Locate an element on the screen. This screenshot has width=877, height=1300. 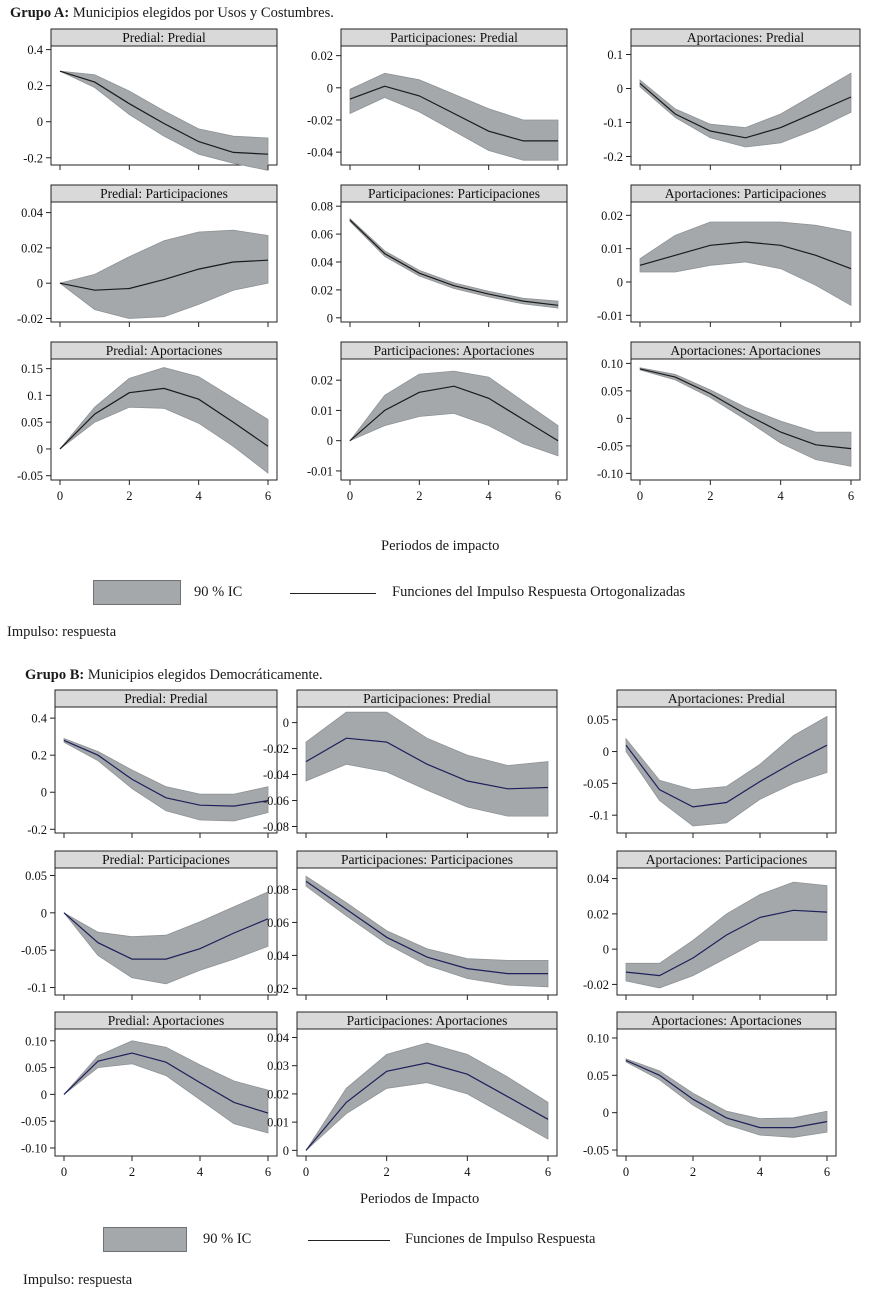
y-tick-label: -0.06 is located at coordinates (276, 801).